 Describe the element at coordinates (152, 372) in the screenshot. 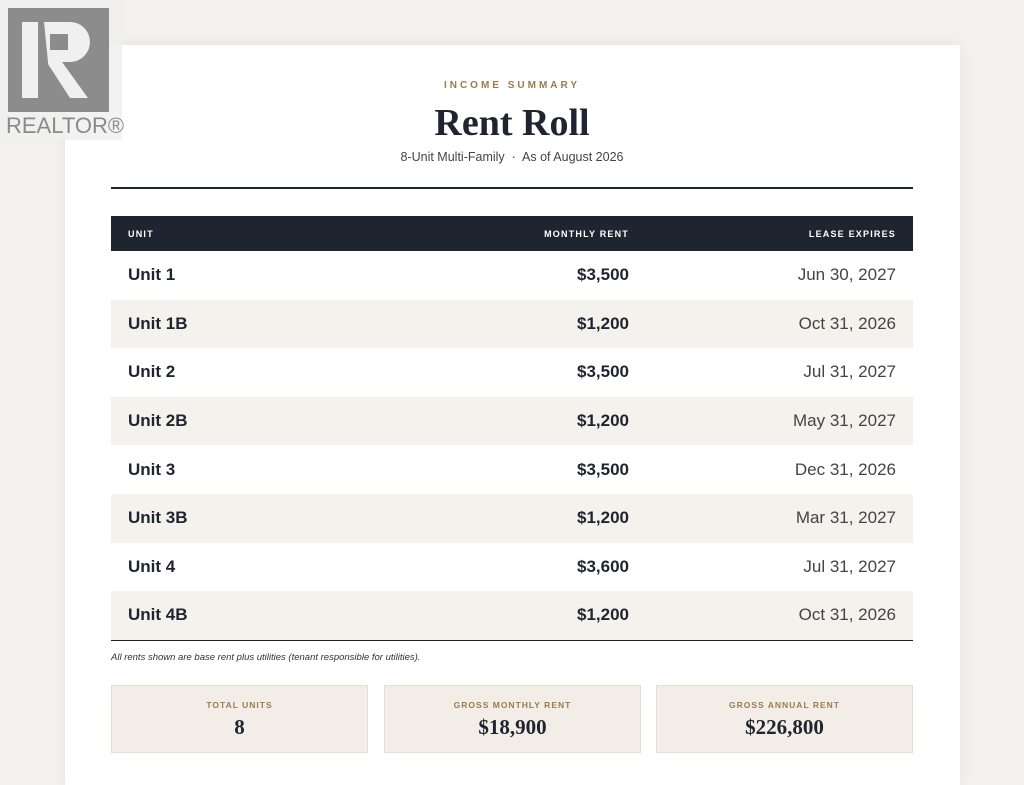

I see `table-cell: Unit 2` at that location.